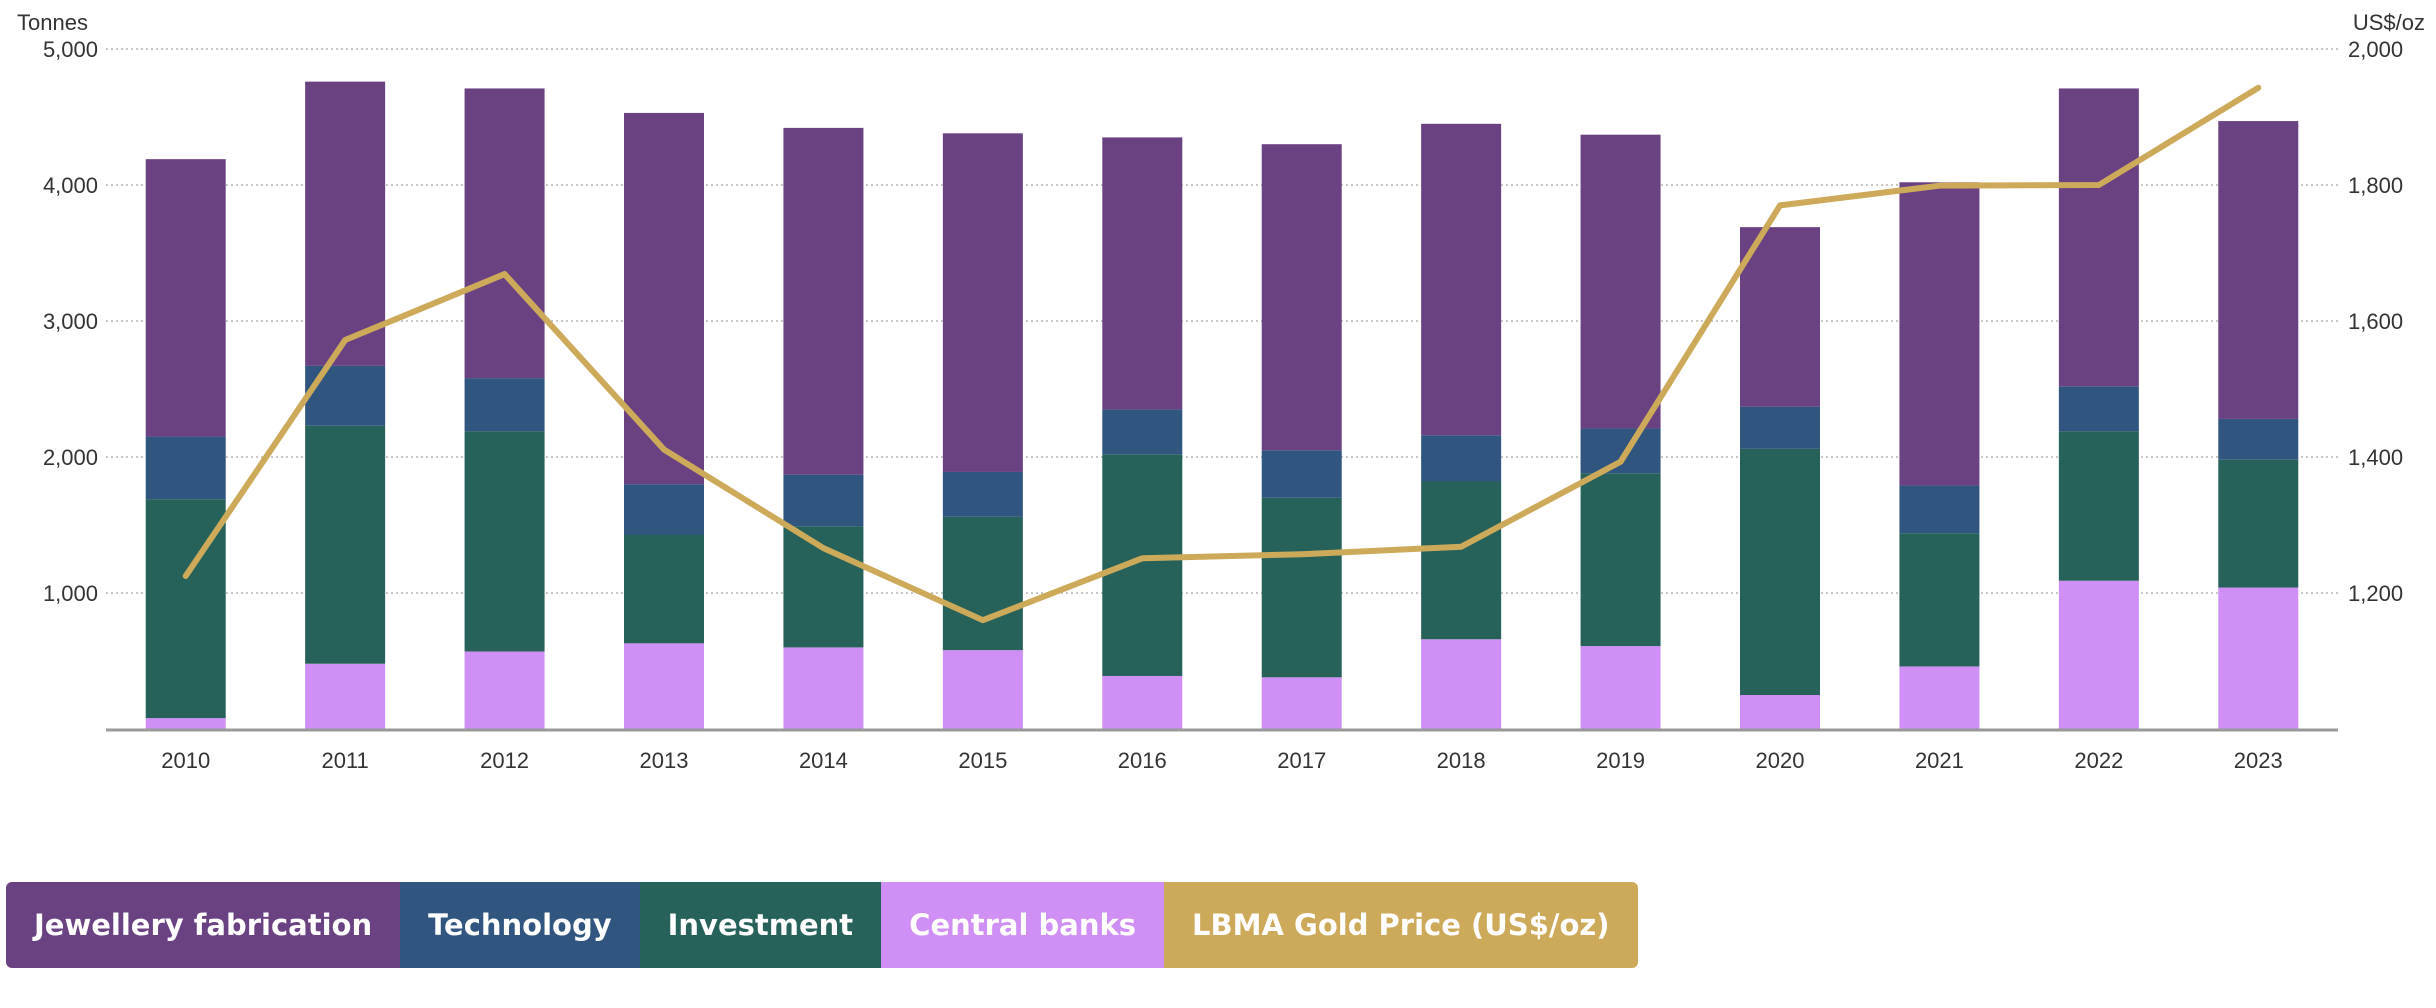  Describe the element at coordinates (504, 760) in the screenshot. I see `x-tick-label: 2012` at that location.